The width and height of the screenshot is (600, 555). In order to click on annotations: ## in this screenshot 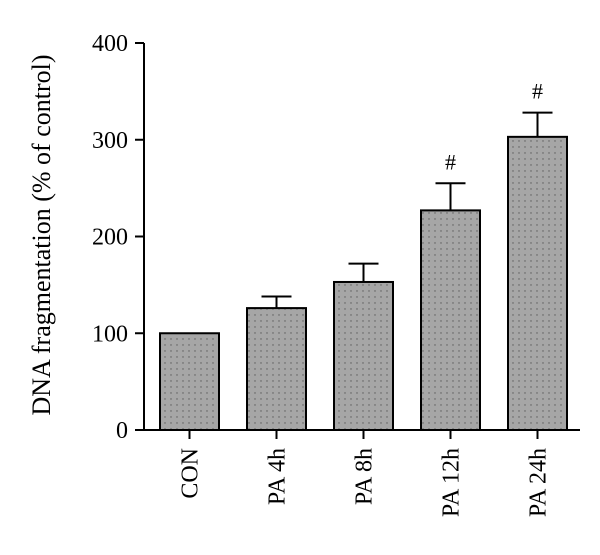, I will do `click(494, 127)`.